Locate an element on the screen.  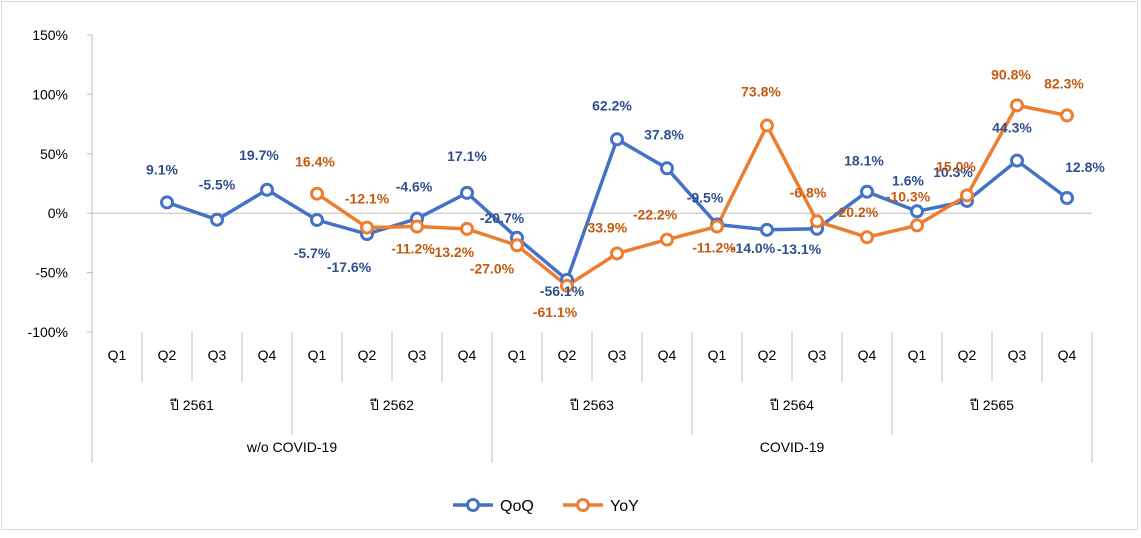
y-tick-label: 150% is located at coordinates (50, 35).